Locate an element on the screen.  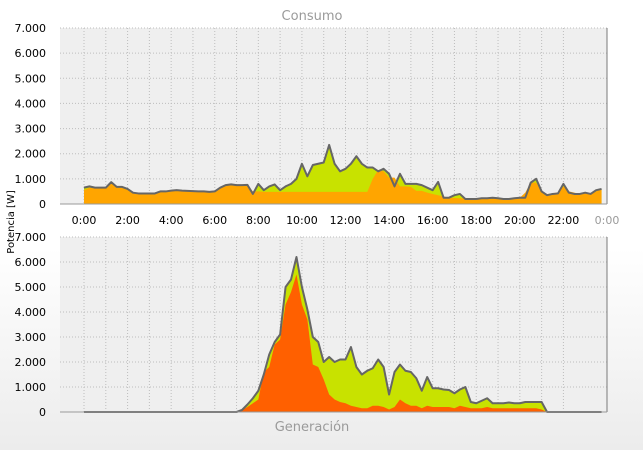
x-tick-label: 20:00 is located at coordinates (520, 220).